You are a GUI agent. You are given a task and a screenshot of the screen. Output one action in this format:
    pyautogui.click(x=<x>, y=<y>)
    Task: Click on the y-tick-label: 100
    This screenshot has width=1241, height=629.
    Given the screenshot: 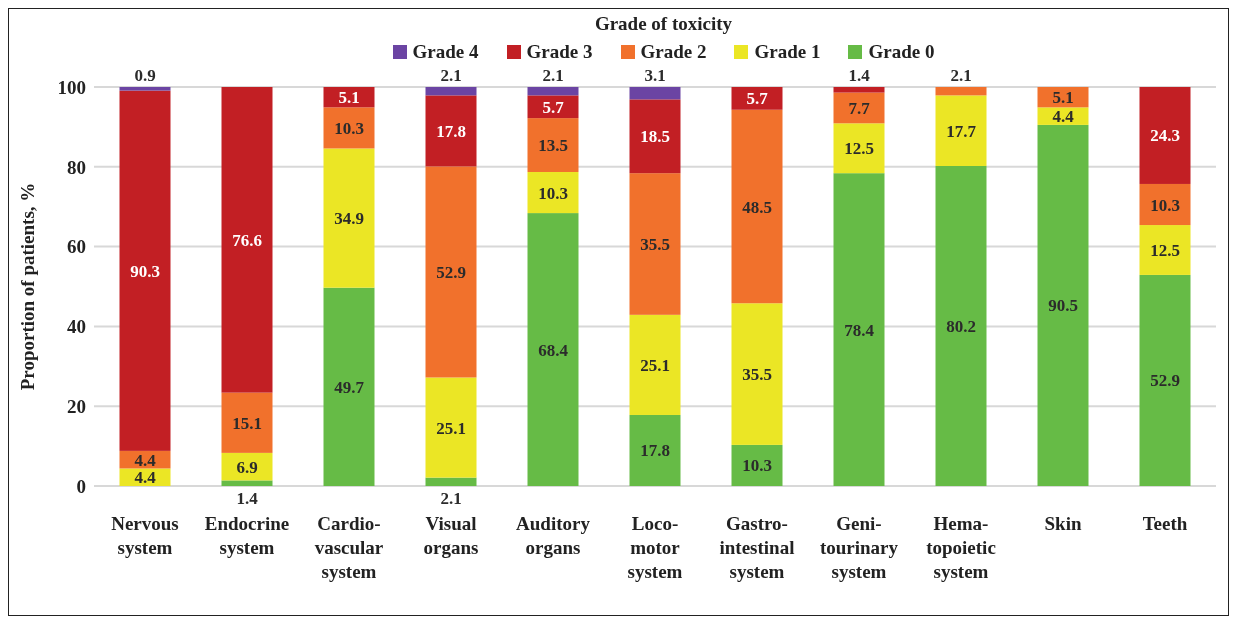 What is the action you would take?
    pyautogui.click(x=71, y=87)
    